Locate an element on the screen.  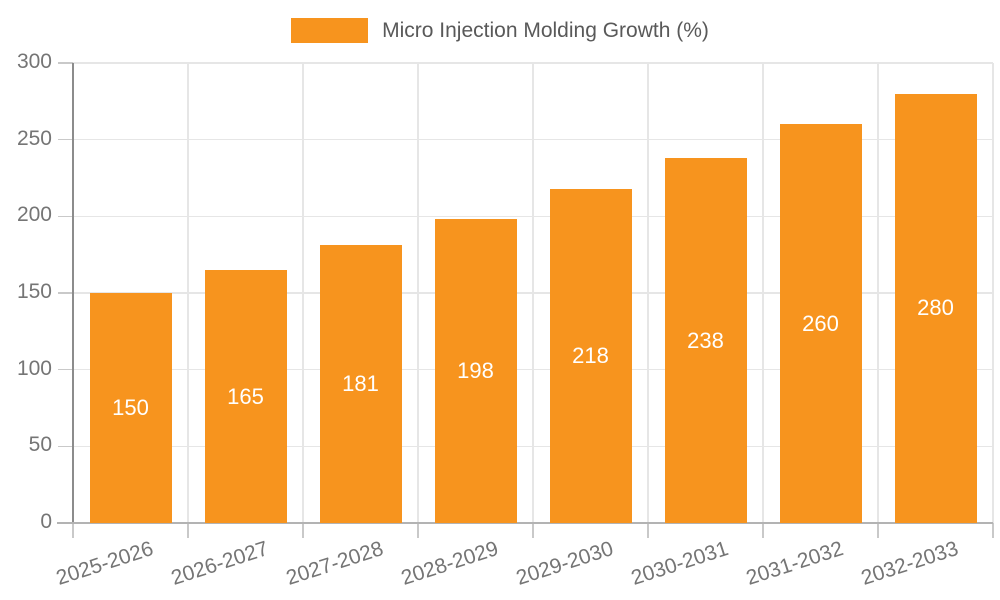
y-tick-label: 150 is located at coordinates (34, 292).